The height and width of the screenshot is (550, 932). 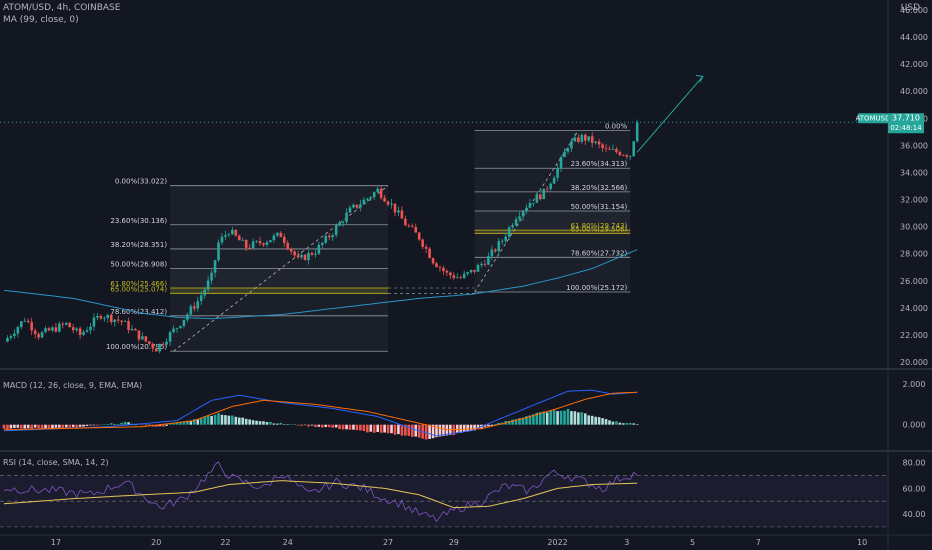 I want to click on price-tick-label: 36.000, so click(x=914, y=145).